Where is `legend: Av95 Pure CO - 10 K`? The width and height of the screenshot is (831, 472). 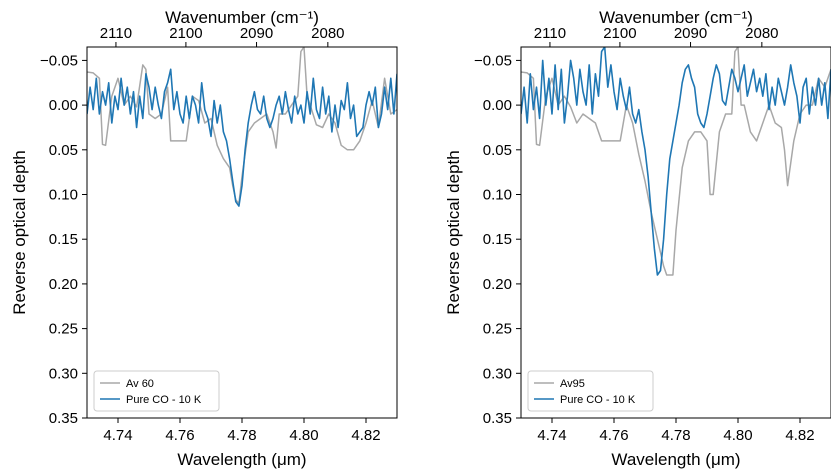 legend: Av95 Pure CO - 10 K is located at coordinates (590, 391).